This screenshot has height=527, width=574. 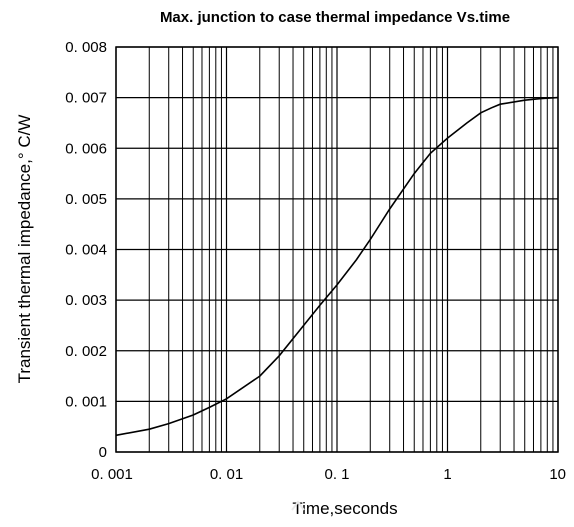 I want to click on x-tick-labels: 0. 001 0. 01 0. 1 1 10, so click(x=328, y=474).